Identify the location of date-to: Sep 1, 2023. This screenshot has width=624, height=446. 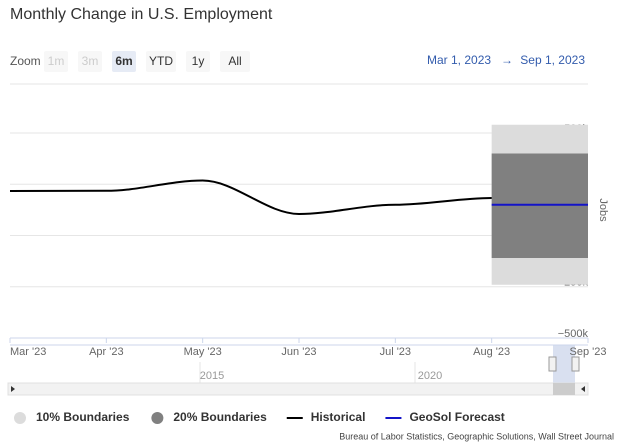
(552, 60).